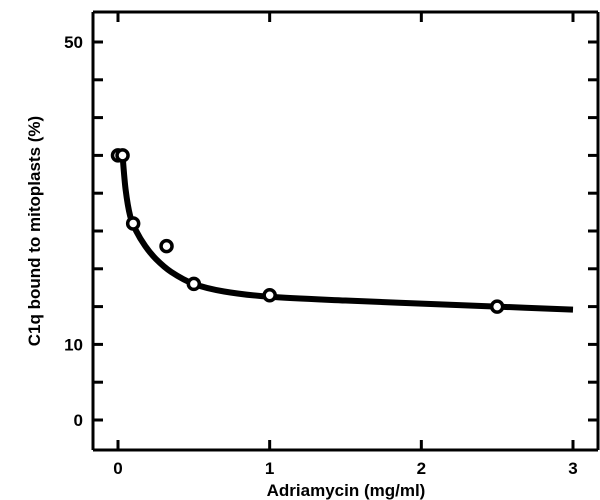 The image size is (600, 500). I want to click on x-tick-label: 2, so click(421, 468).